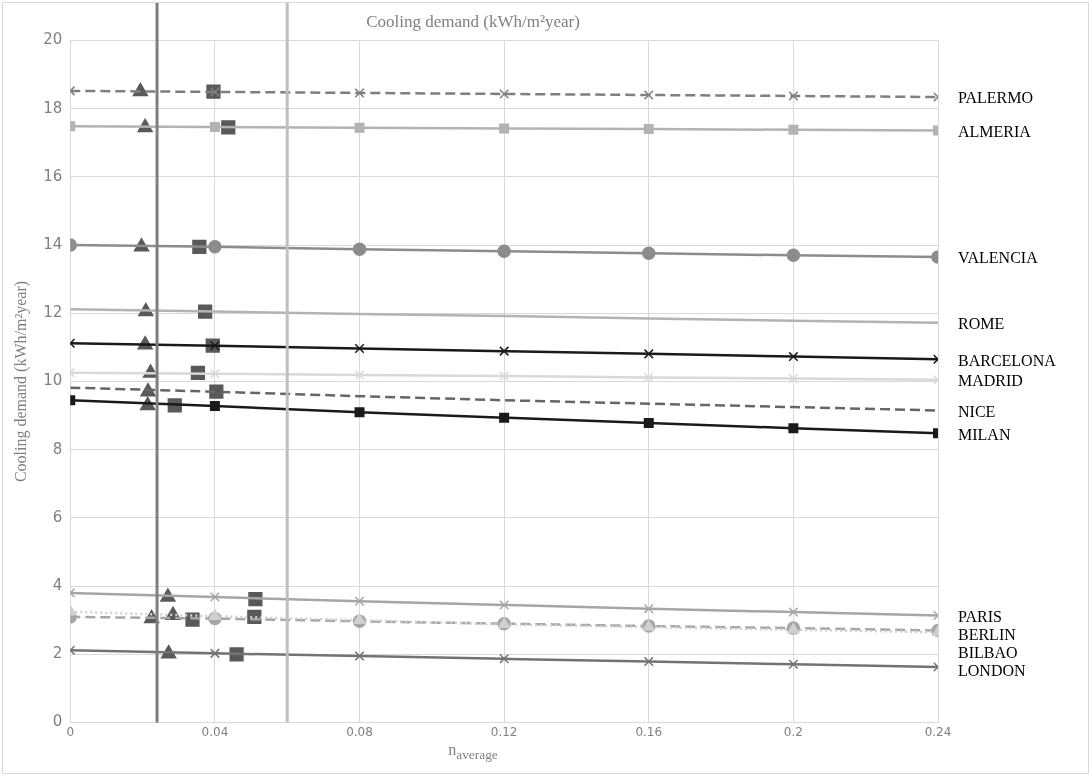 Image resolution: width=1091 pixels, height=776 pixels. Describe the element at coordinates (53, 107) in the screenshot. I see `y-tick-label: 18` at that location.